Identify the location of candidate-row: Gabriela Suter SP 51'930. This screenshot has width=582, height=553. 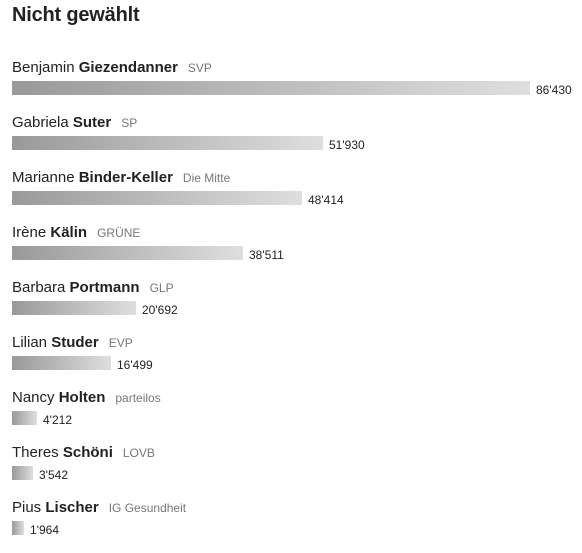
(295, 140).